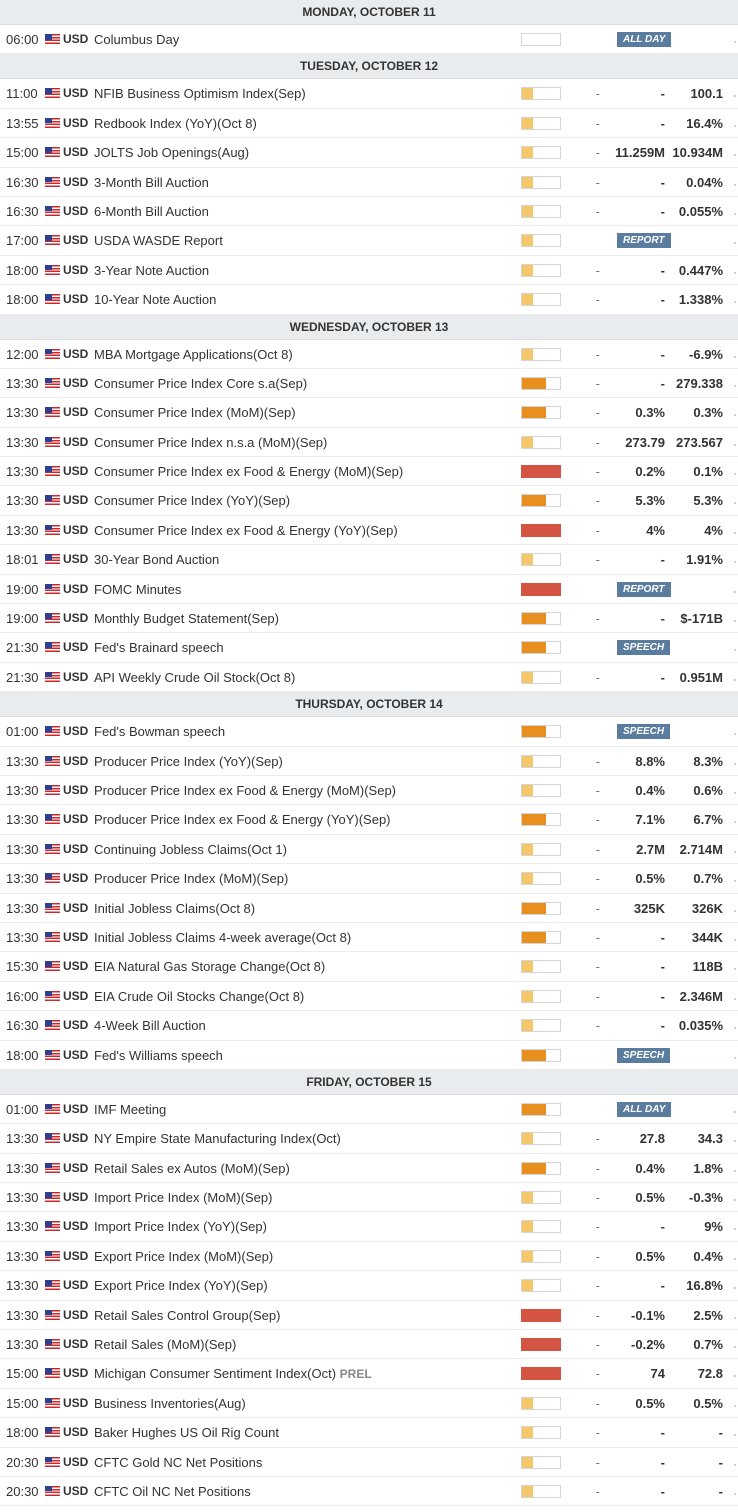 This screenshot has height=1512, width=738. What do you see at coordinates (369, 182) in the screenshot?
I see `event-row: 16:30 USD 3-Month Bill Auction - - 0.04%` at bounding box center [369, 182].